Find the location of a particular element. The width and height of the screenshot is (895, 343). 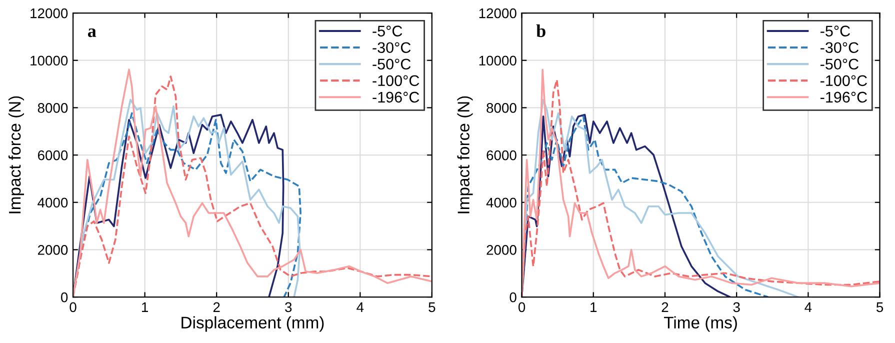

line-series is located at coordinates (627, 206).